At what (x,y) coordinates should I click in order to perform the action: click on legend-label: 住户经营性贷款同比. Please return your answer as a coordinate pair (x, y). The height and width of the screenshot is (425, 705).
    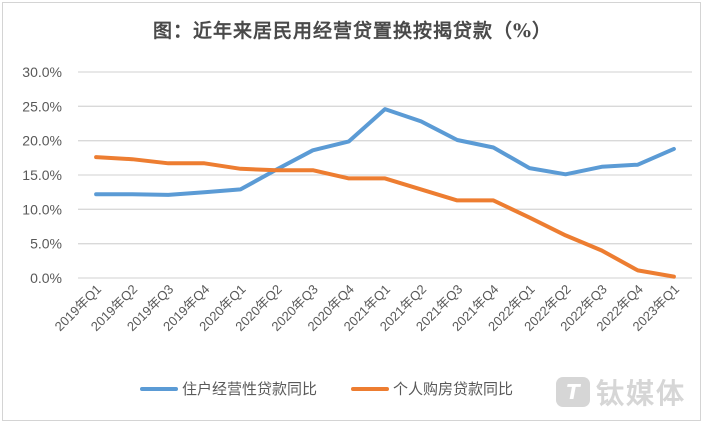
    Looking at the image, I should click on (250, 389).